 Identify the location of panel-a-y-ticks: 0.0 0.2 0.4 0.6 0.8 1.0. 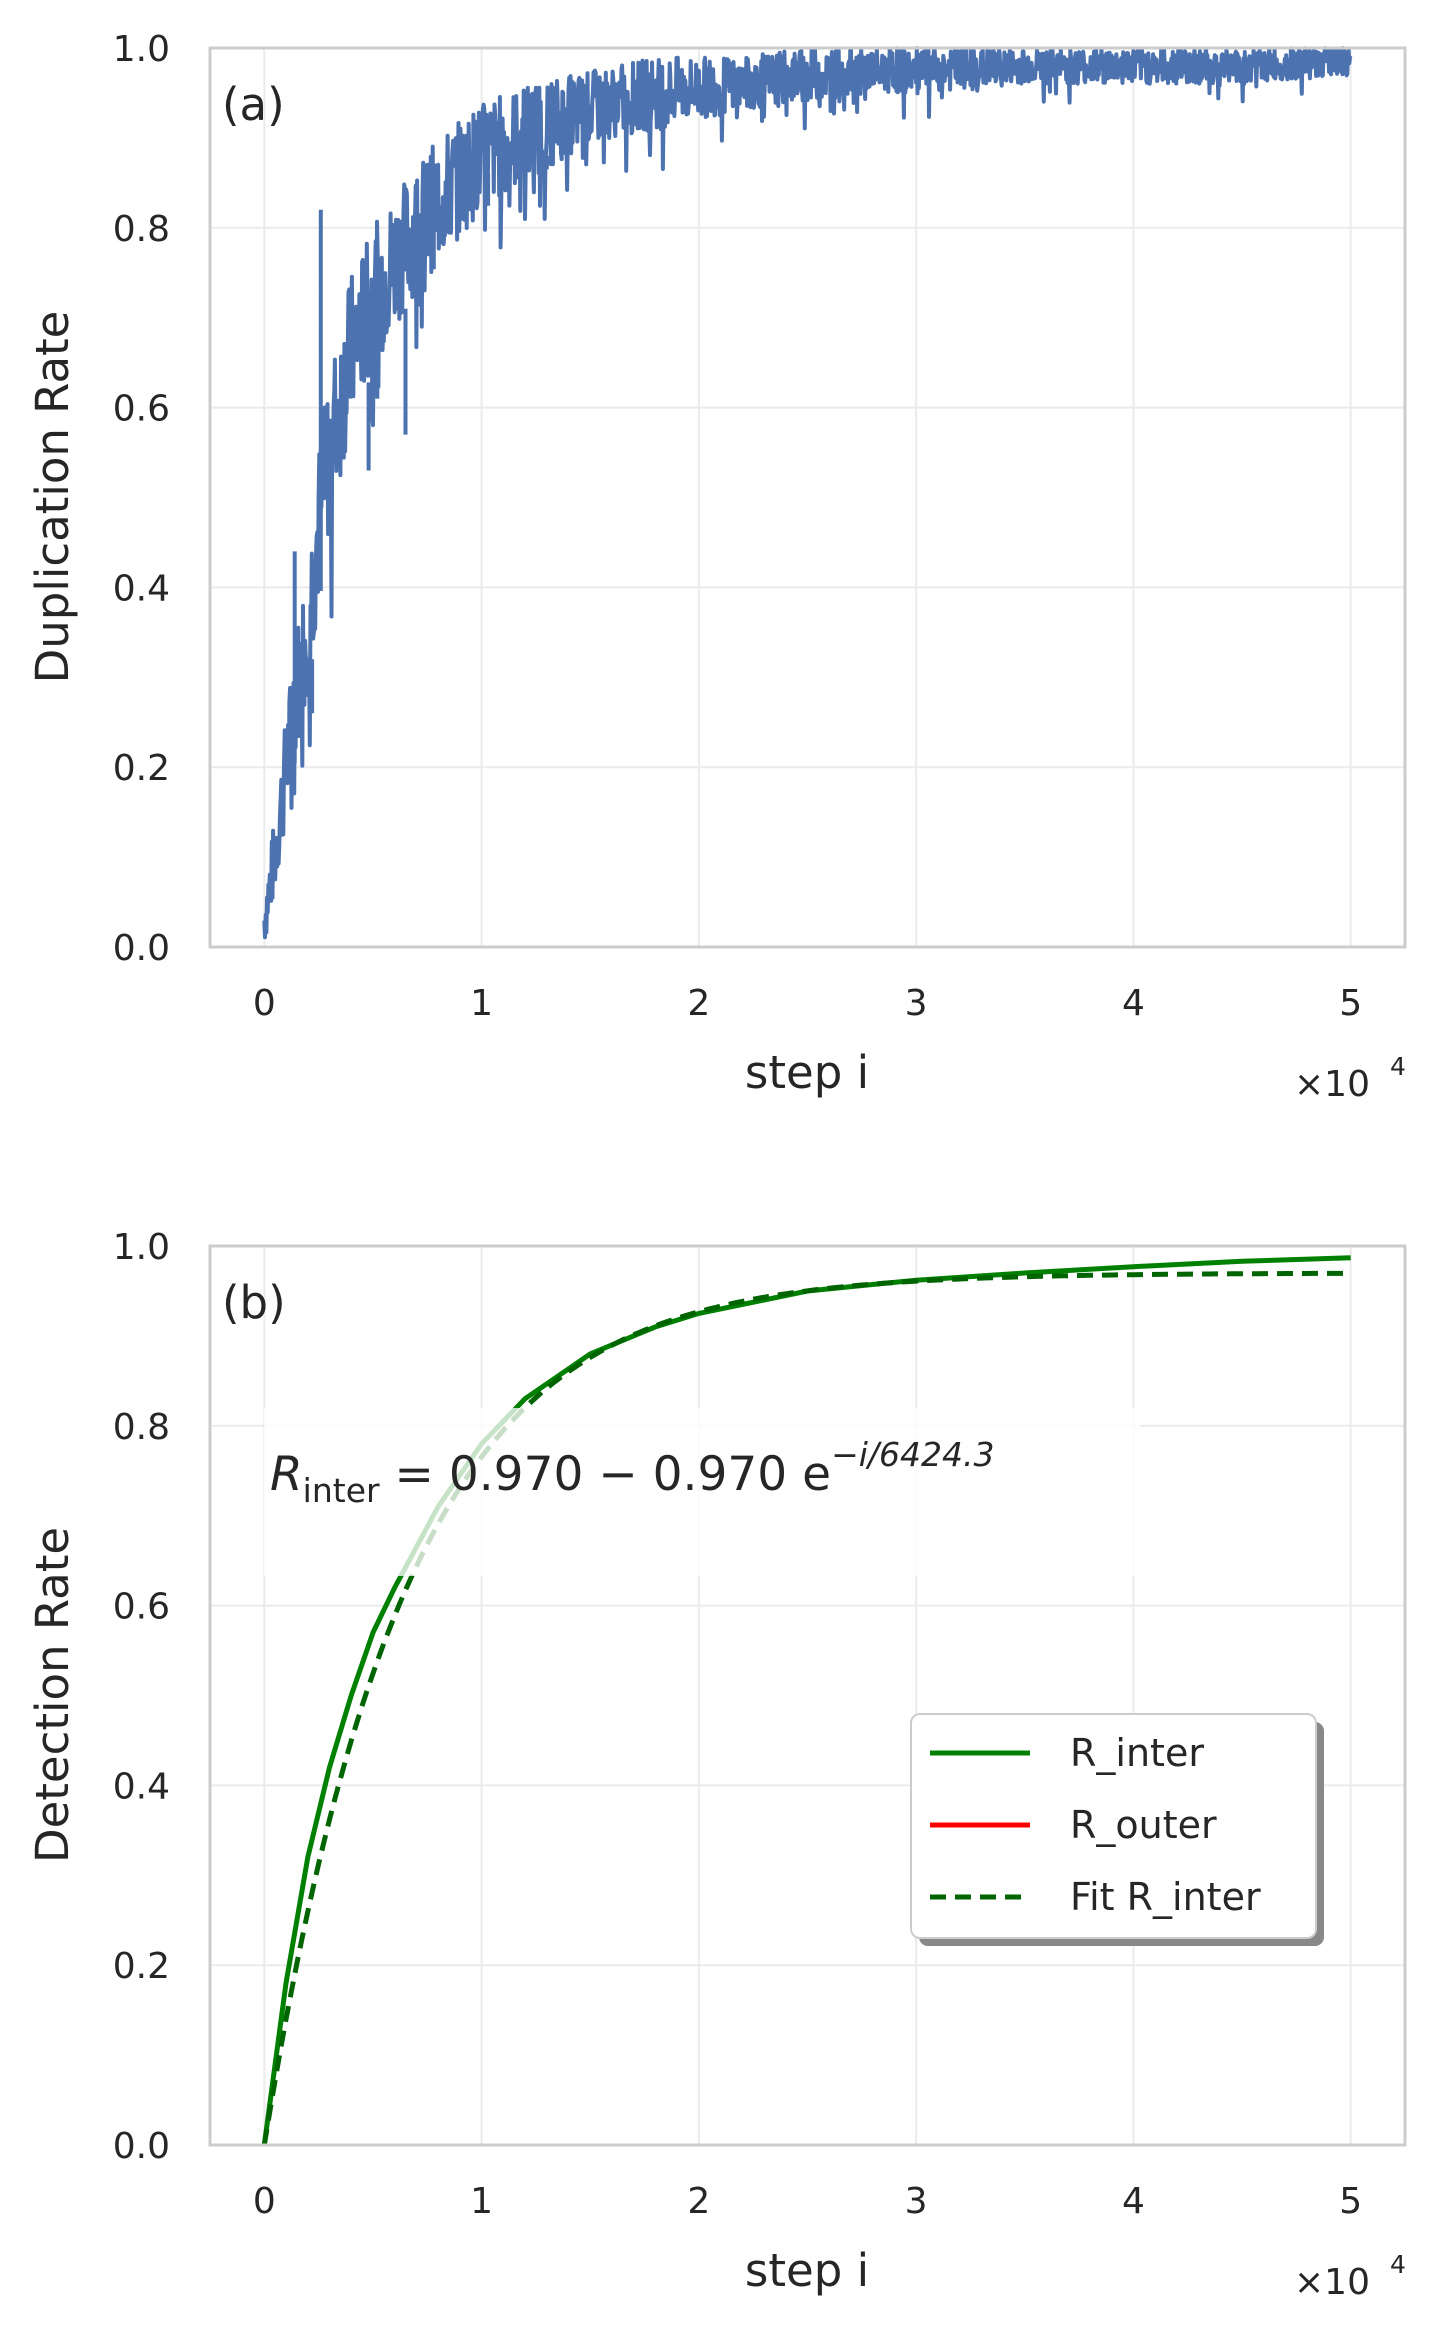
(141, 499).